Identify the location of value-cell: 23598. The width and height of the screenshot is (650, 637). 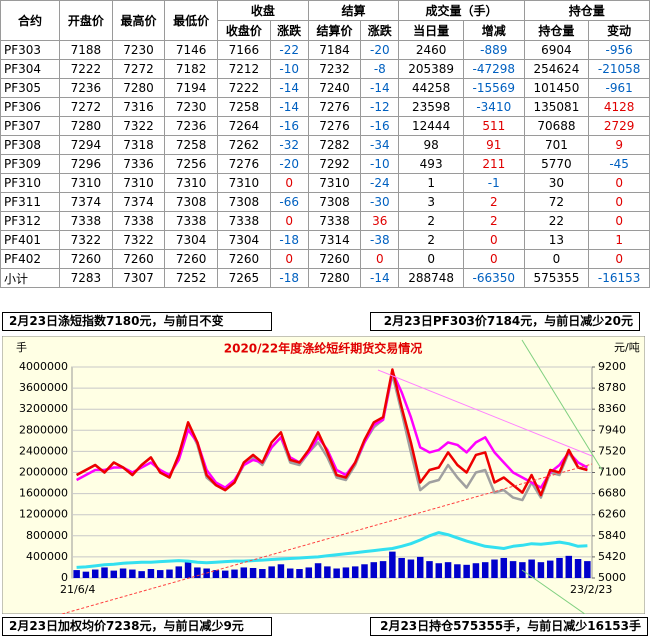
(431, 107).